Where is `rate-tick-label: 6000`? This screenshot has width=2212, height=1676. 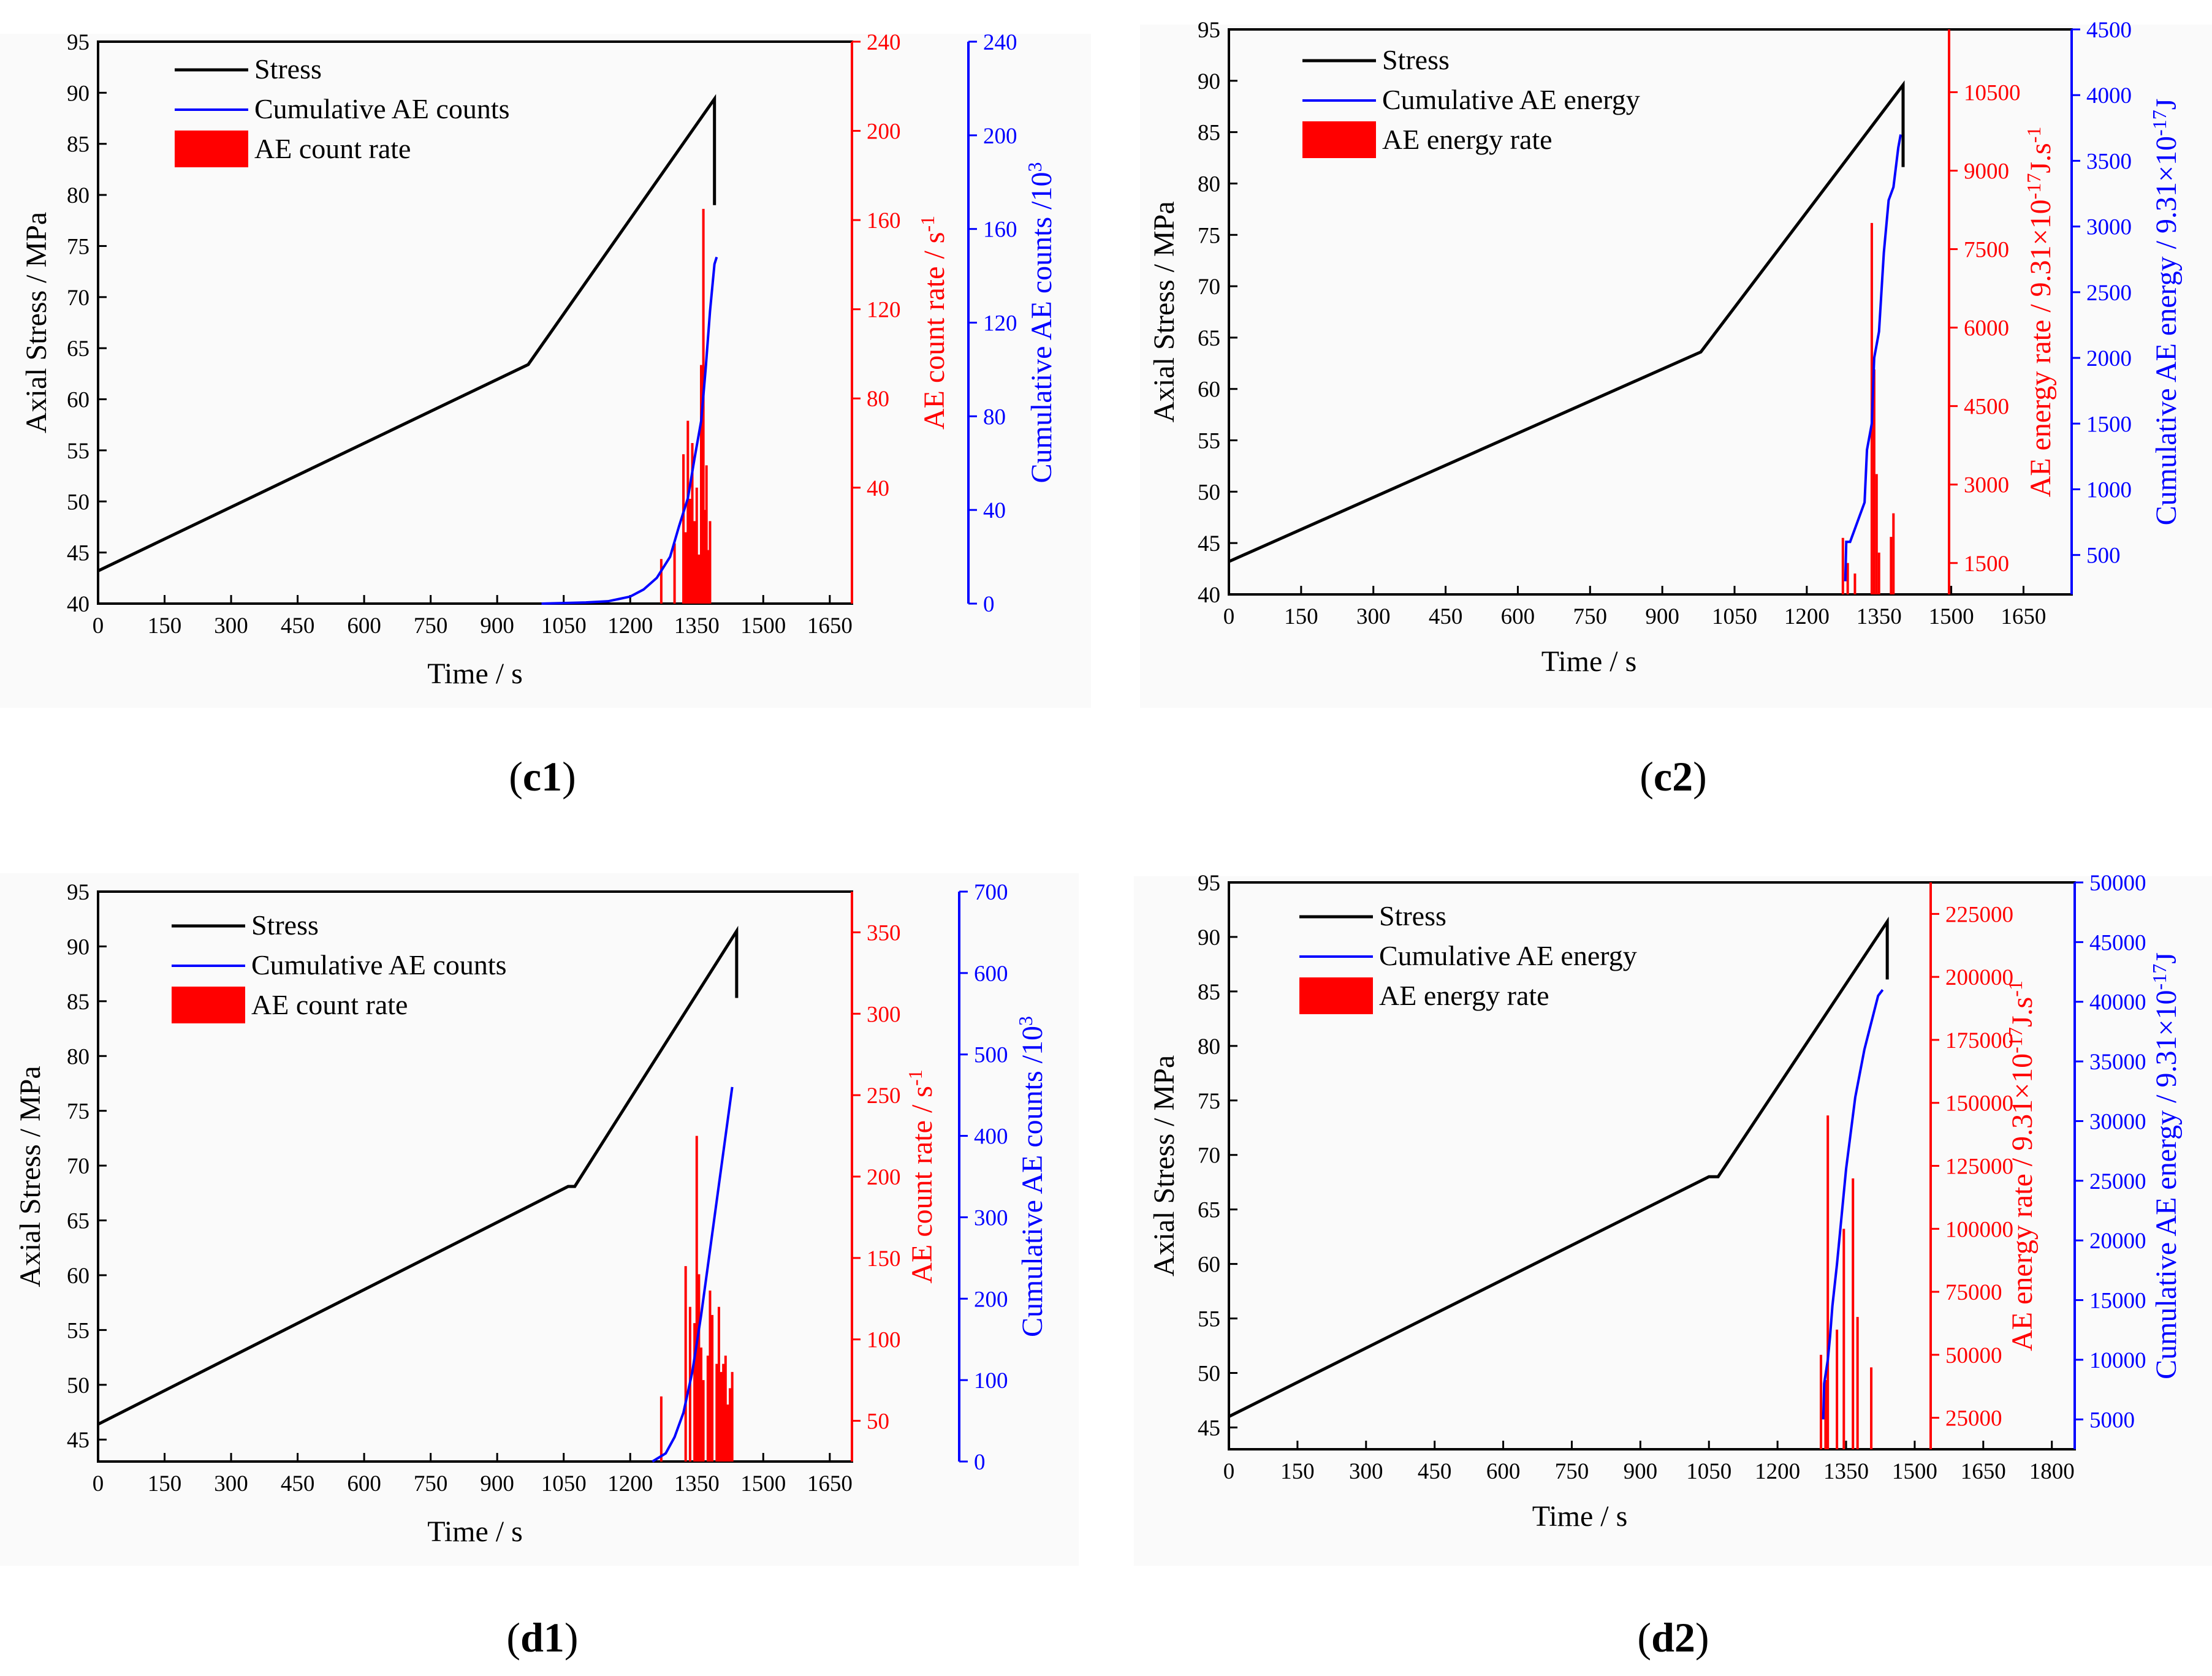
rate-tick-label: 6000 is located at coordinates (1986, 328).